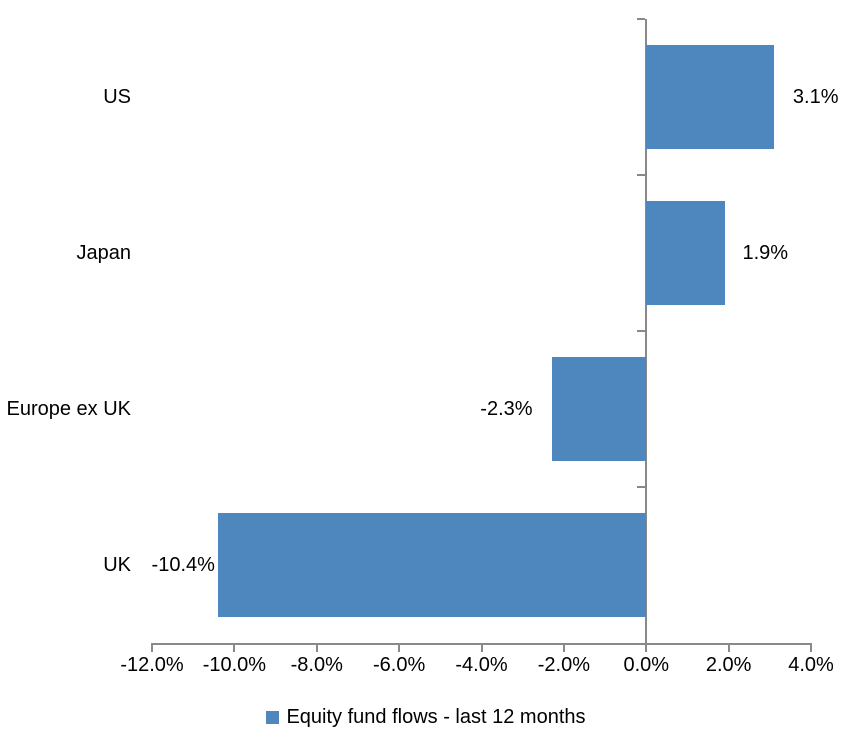 The width and height of the screenshot is (852, 747). I want to click on x-tick-label: -6.0%, so click(399, 665).